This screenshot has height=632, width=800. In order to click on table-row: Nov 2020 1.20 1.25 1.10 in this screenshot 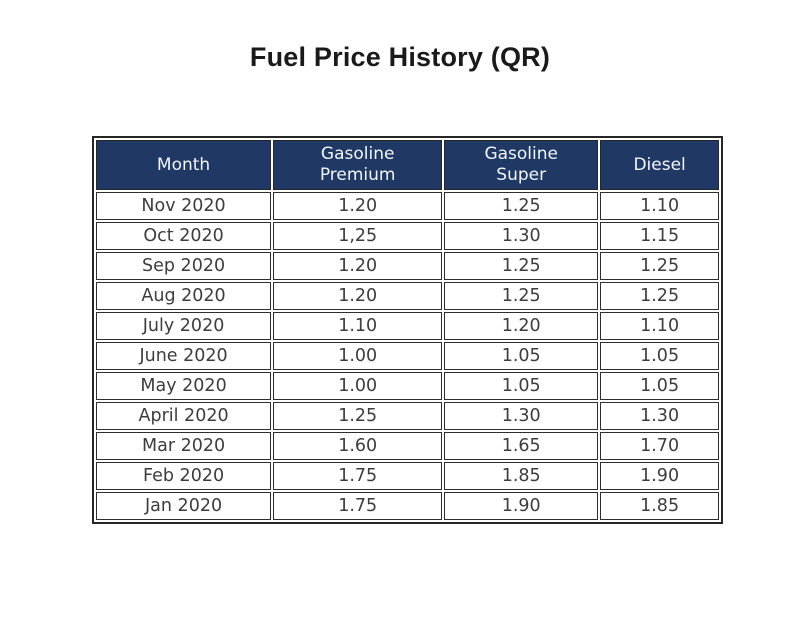, I will do `click(407, 206)`.